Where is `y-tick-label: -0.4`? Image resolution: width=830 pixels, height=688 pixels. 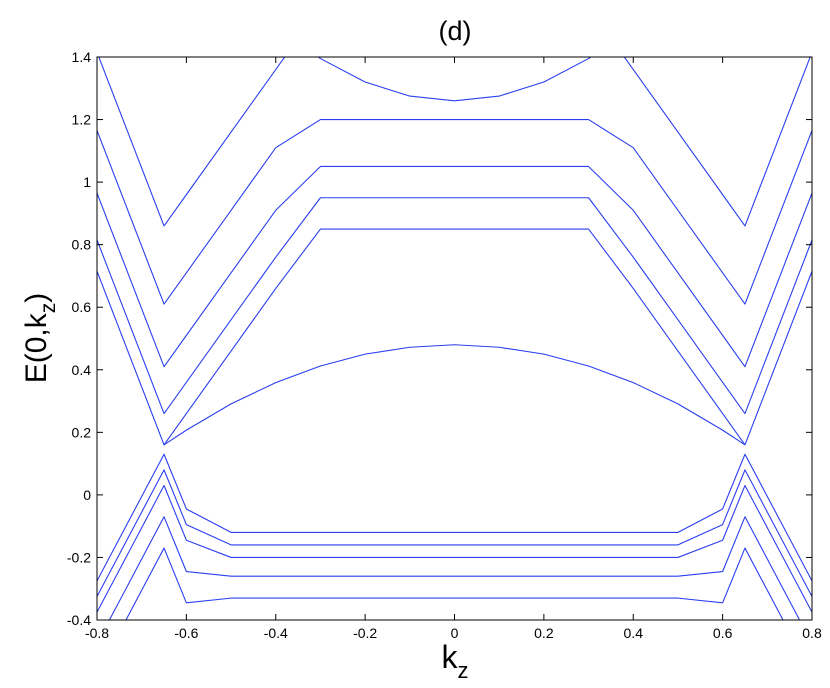
y-tick-label: -0.4 is located at coordinates (79, 620).